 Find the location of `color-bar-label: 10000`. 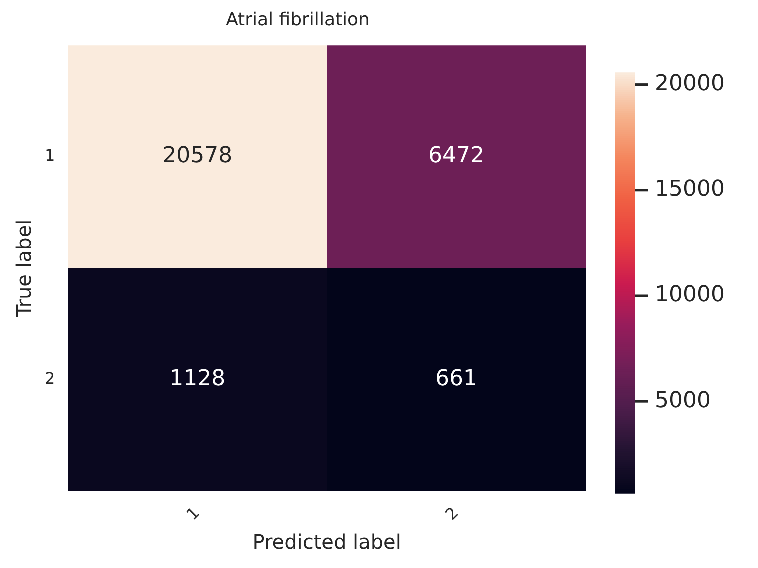

color-bar-label: 10000 is located at coordinates (690, 295).